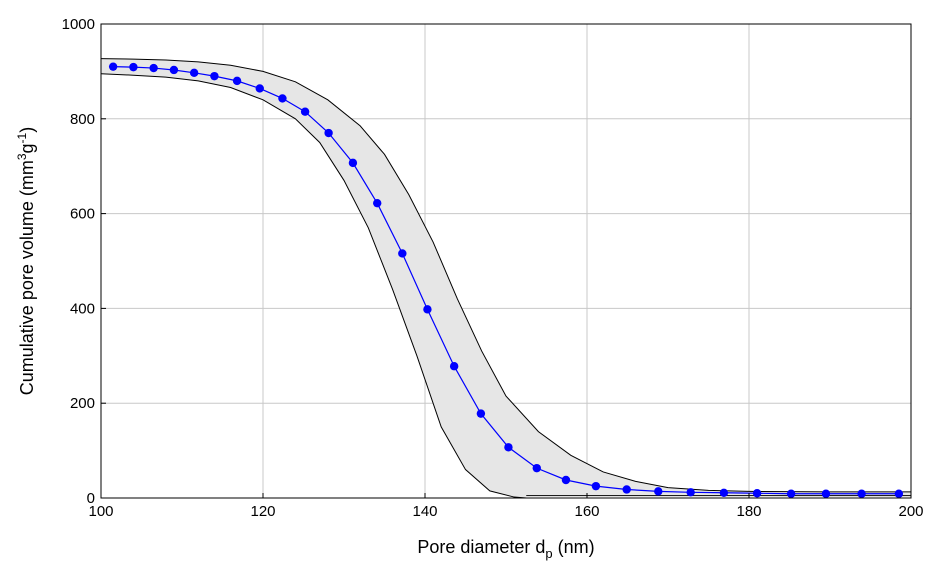 Image resolution: width=932 pixels, height=566 pixels. Describe the element at coordinates (506, 506) in the screenshot. I see `x-axis-ticks: 100 120 140 160 180 200` at that location.